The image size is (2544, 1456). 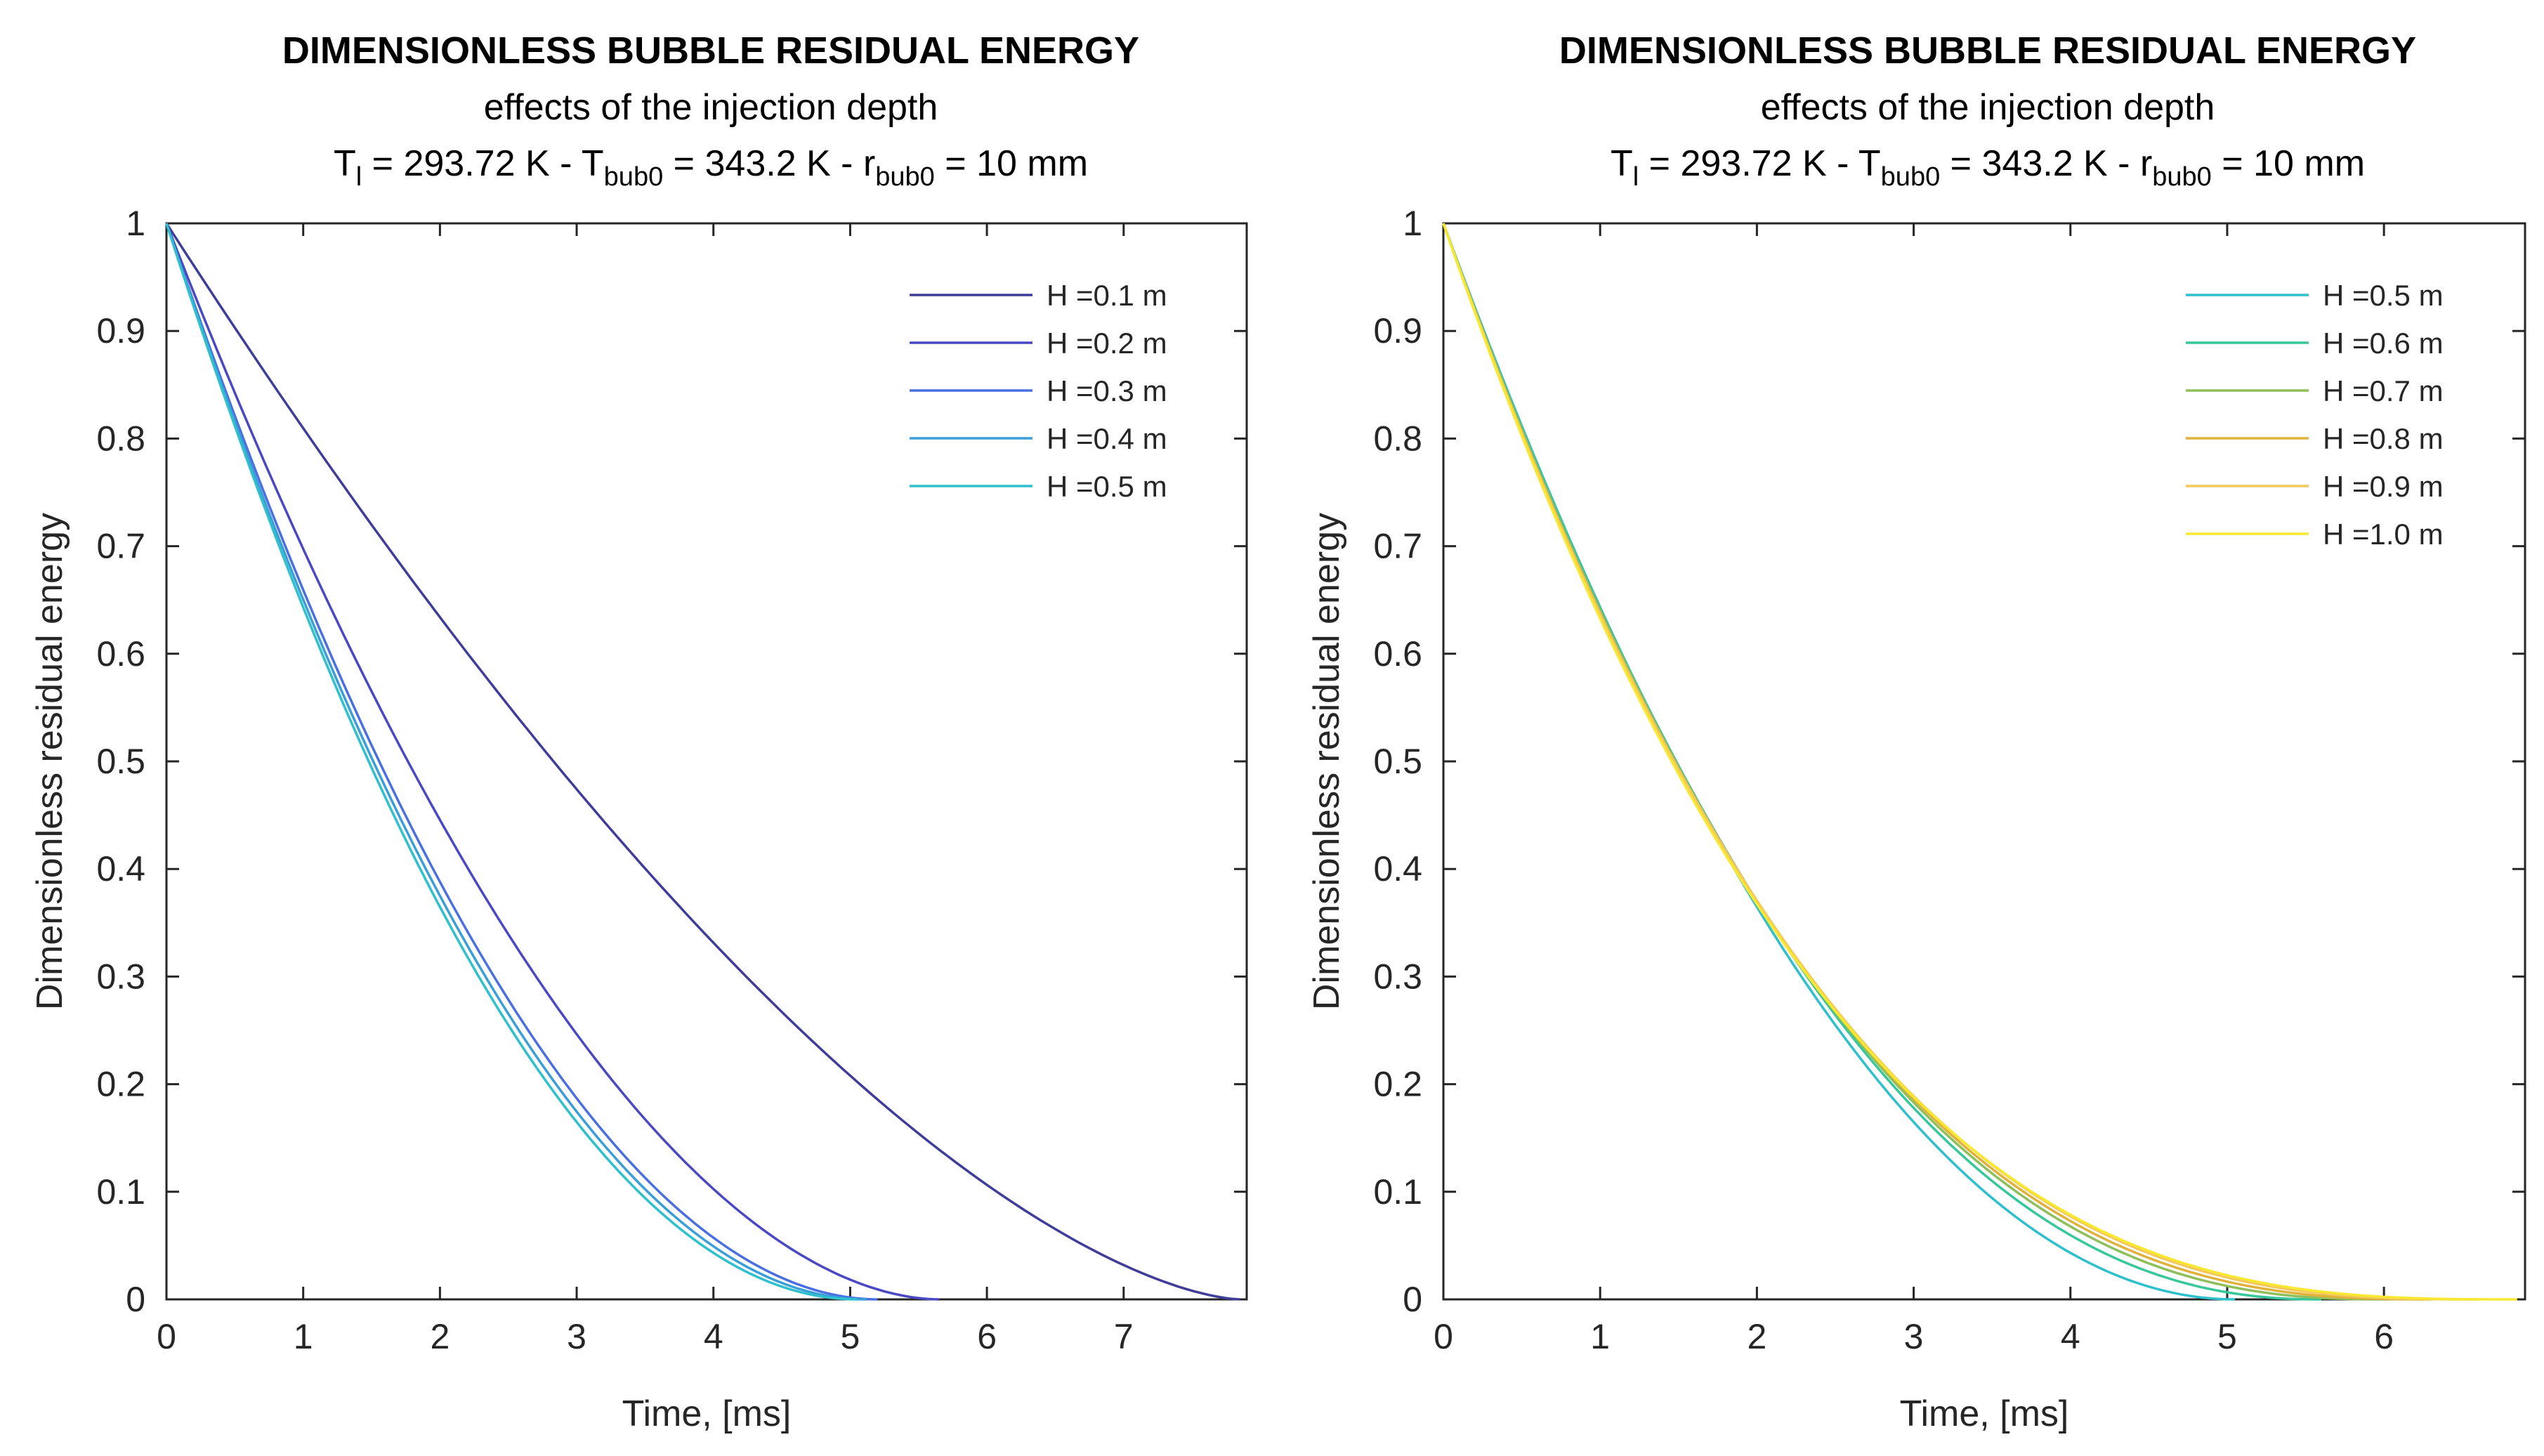 I want to click on right-xtick-label: 0, so click(x=1444, y=1336).